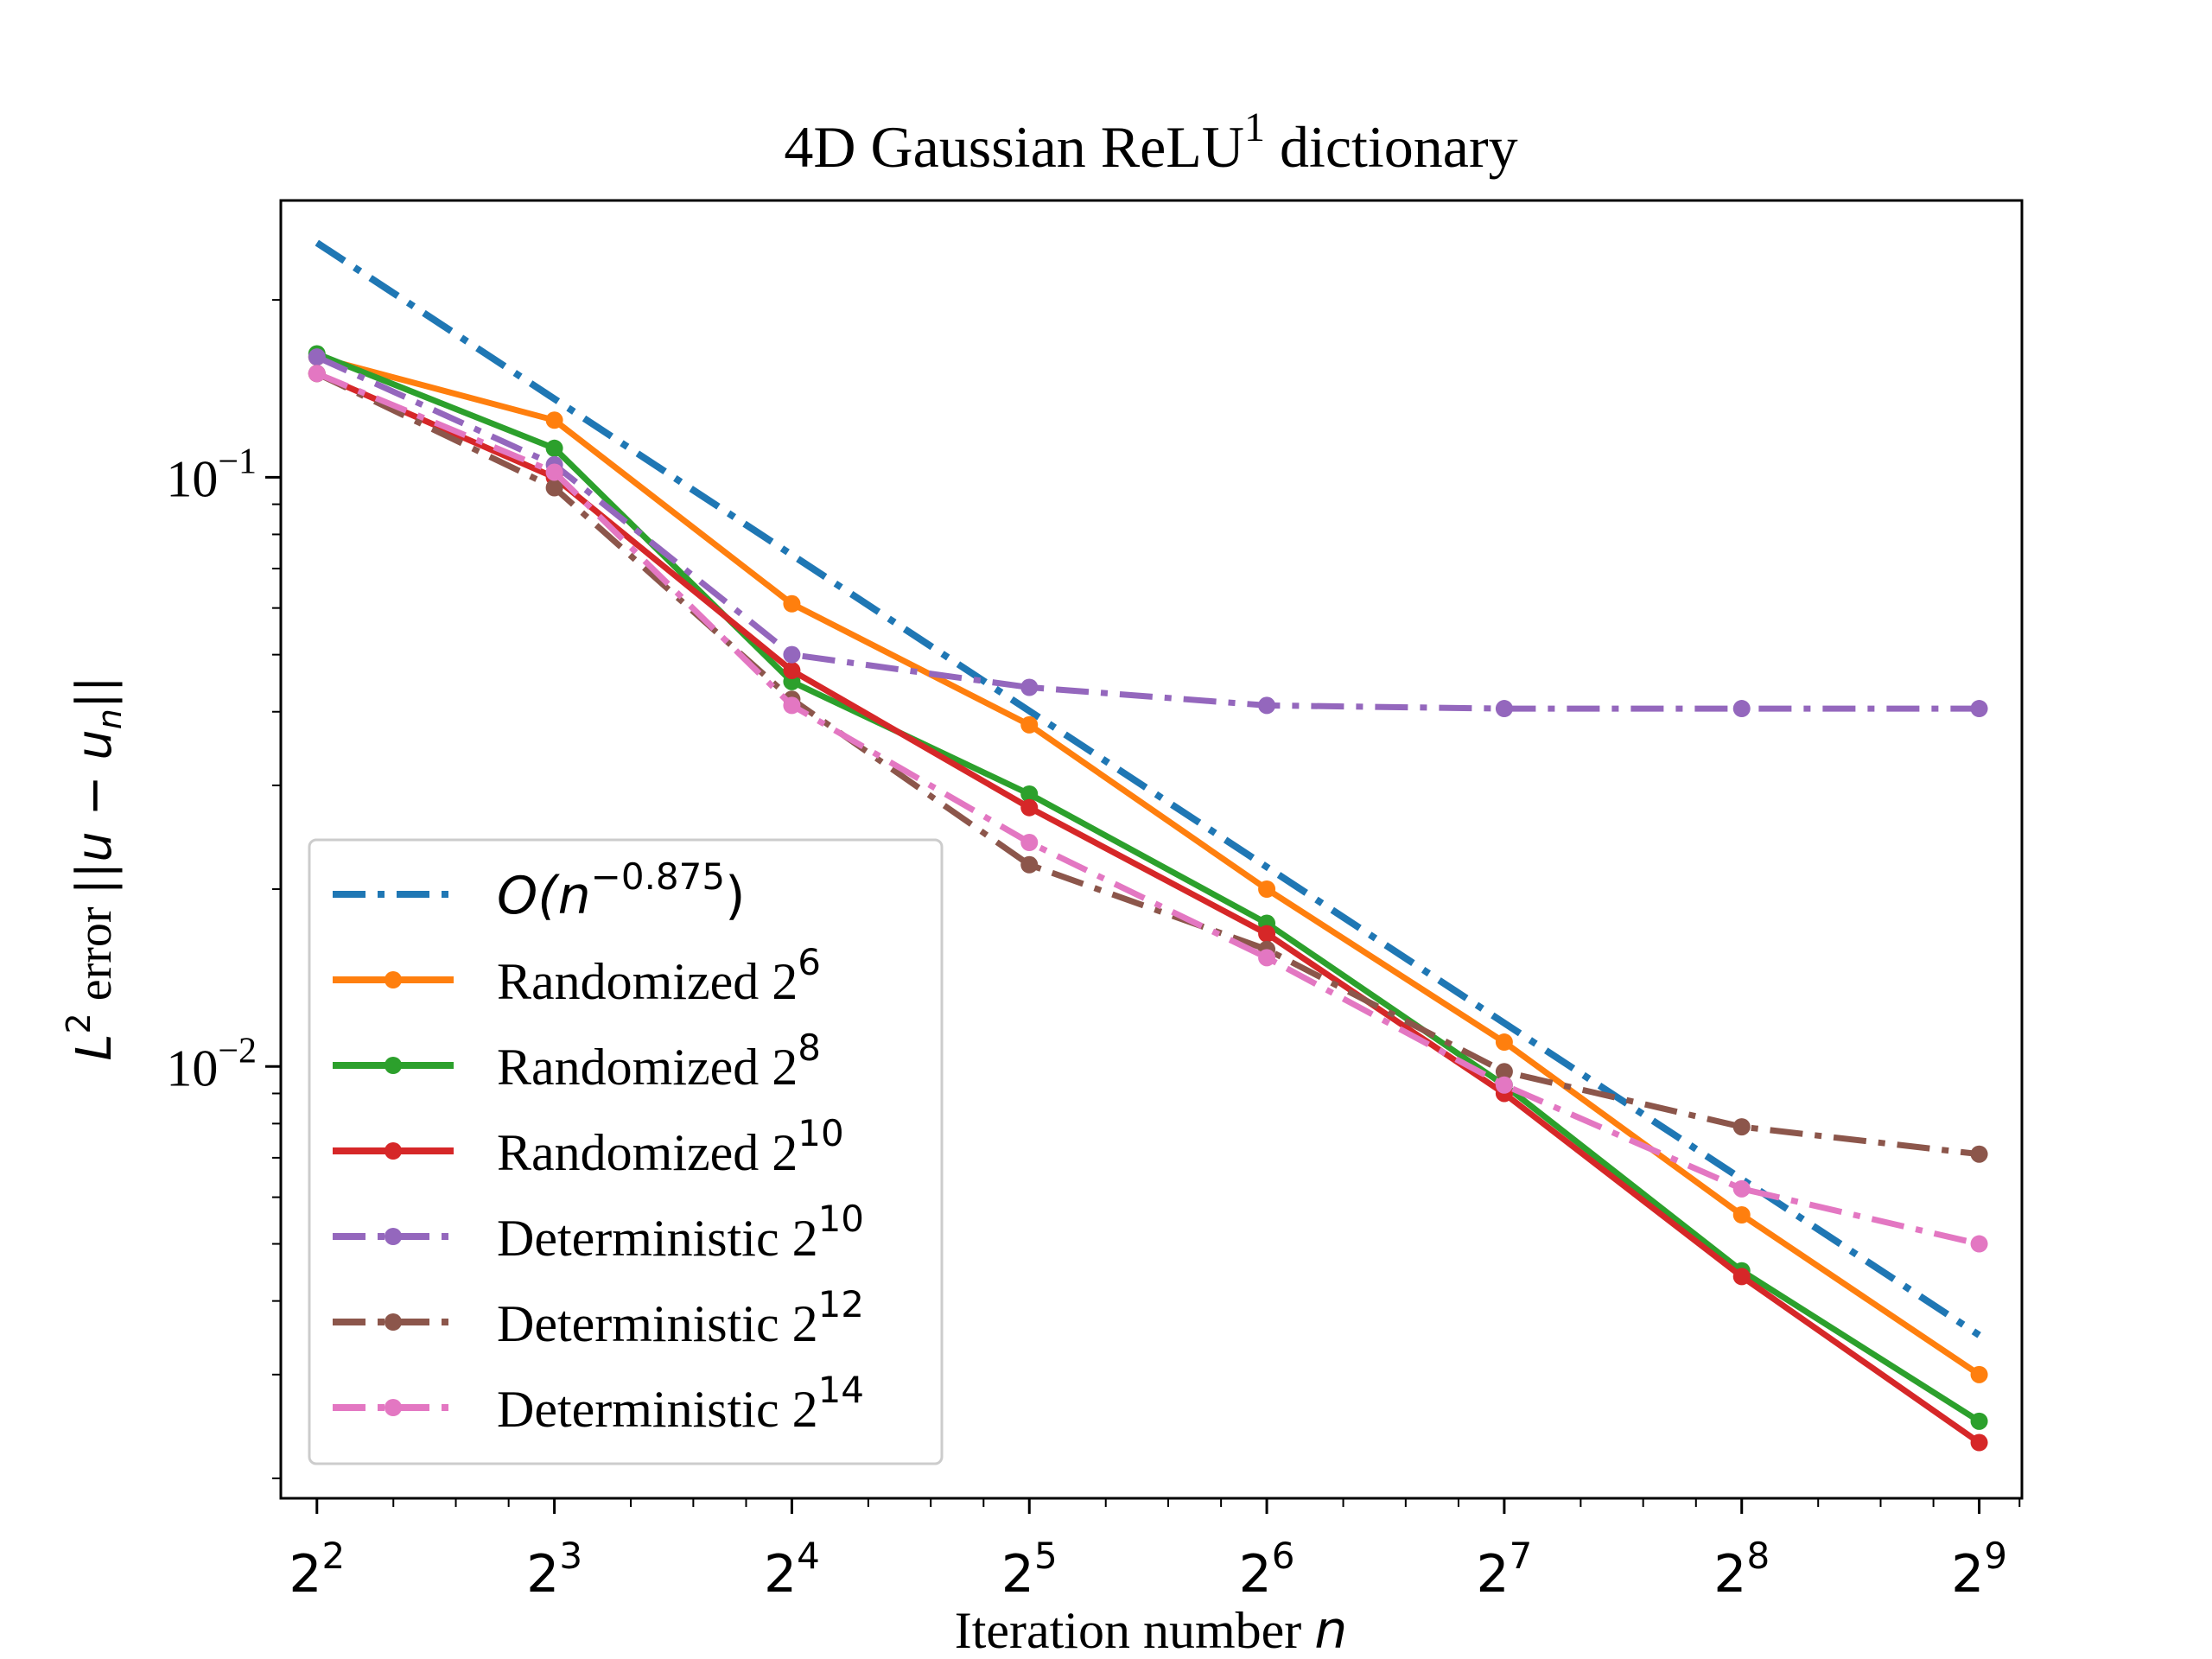  What do you see at coordinates (211, 1063) in the screenshot?
I see `y-tick-label: 10⁻²` at bounding box center [211, 1063].